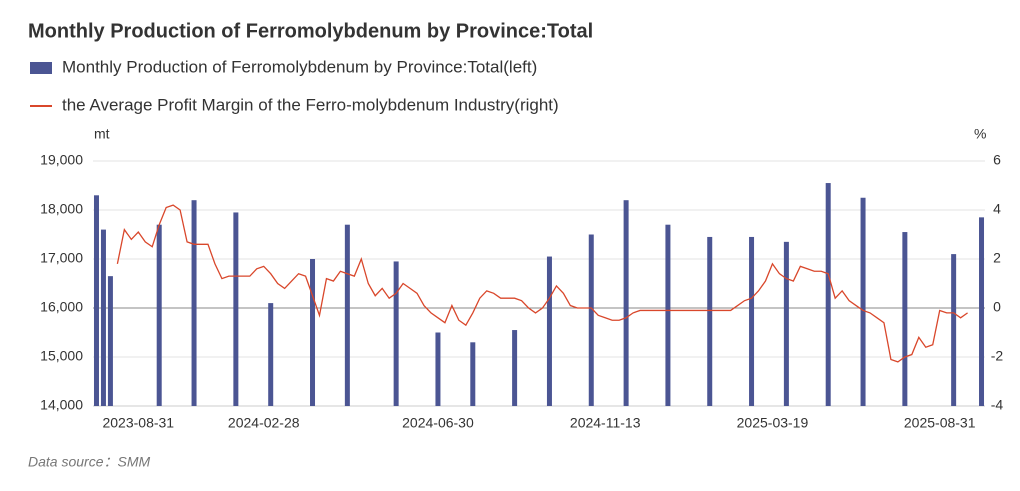 Image resolution: width=1020 pixels, height=491 pixels. I want to click on y-tick-label: 15,000, so click(61, 356).